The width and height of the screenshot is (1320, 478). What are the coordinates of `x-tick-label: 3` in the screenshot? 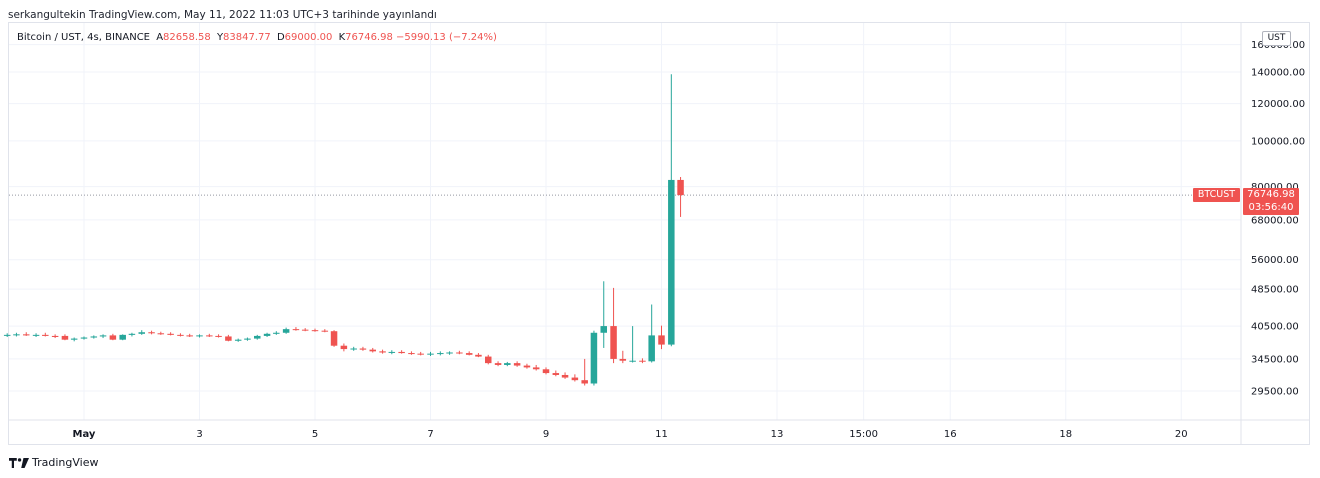 It's located at (199, 434).